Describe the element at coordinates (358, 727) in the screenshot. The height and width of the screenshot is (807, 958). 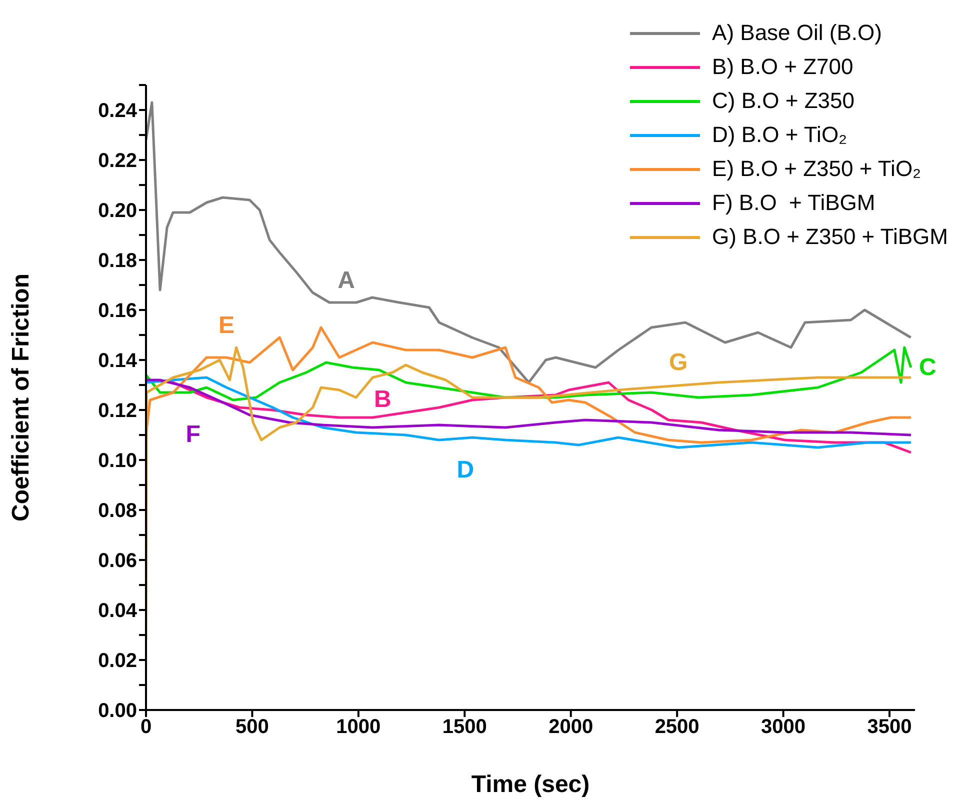
I see `x-tick-label: 1000` at that location.